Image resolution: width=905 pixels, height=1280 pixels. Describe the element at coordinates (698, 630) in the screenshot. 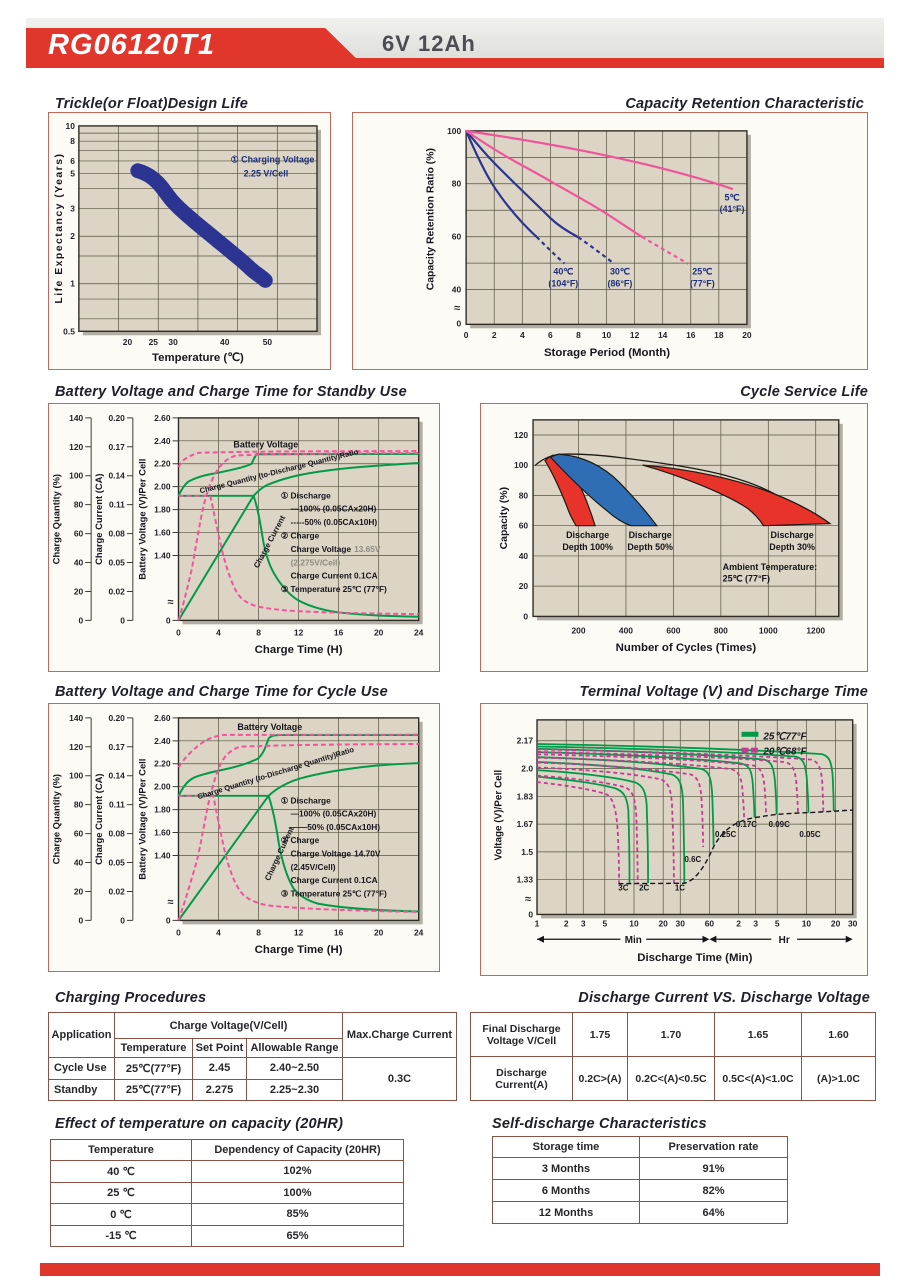

I see `x-tick-labels: 200 400 600 800 1000 1200` at that location.